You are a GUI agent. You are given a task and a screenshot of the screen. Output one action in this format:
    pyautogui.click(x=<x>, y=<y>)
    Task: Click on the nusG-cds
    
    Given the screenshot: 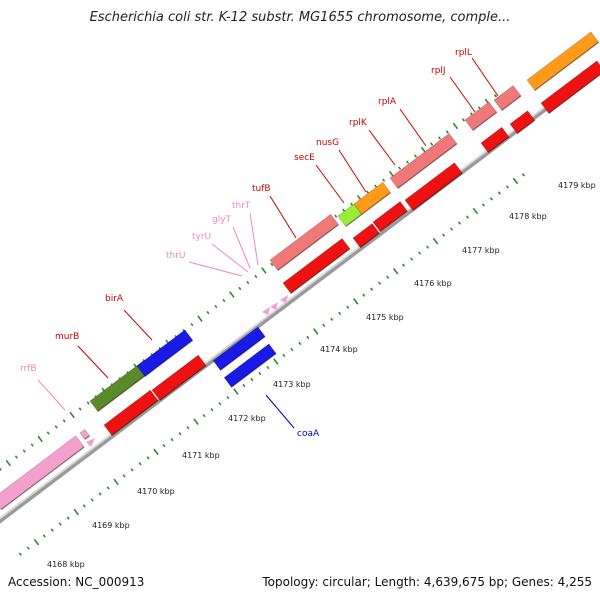 What is the action you would take?
    pyautogui.click(x=390, y=217)
    